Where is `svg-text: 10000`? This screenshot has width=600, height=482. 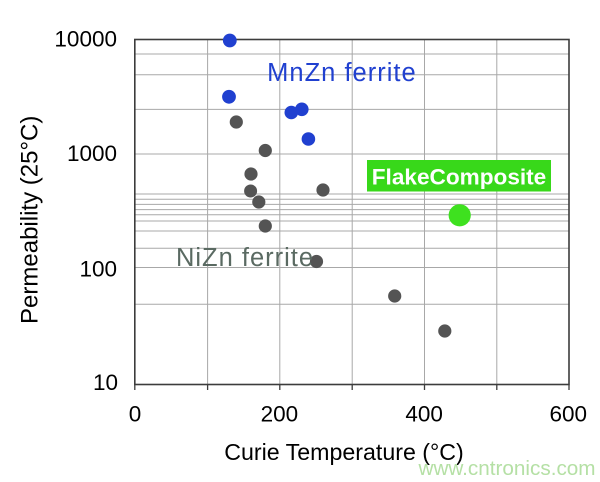 svg-text: 10000 is located at coordinates (85, 38).